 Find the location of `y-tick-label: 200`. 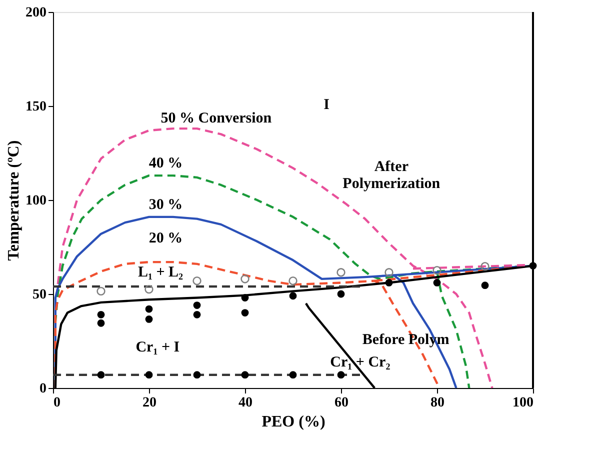

y-tick-label: 200 is located at coordinates (36, 13).